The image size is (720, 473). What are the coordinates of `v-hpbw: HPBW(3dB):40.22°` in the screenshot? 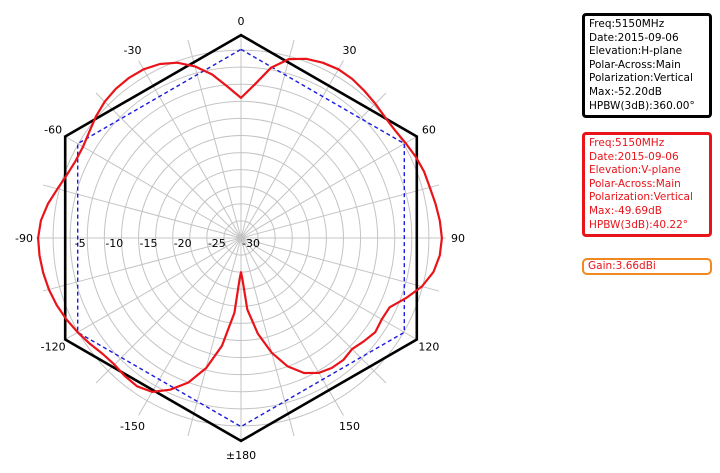 It's located at (639, 224).